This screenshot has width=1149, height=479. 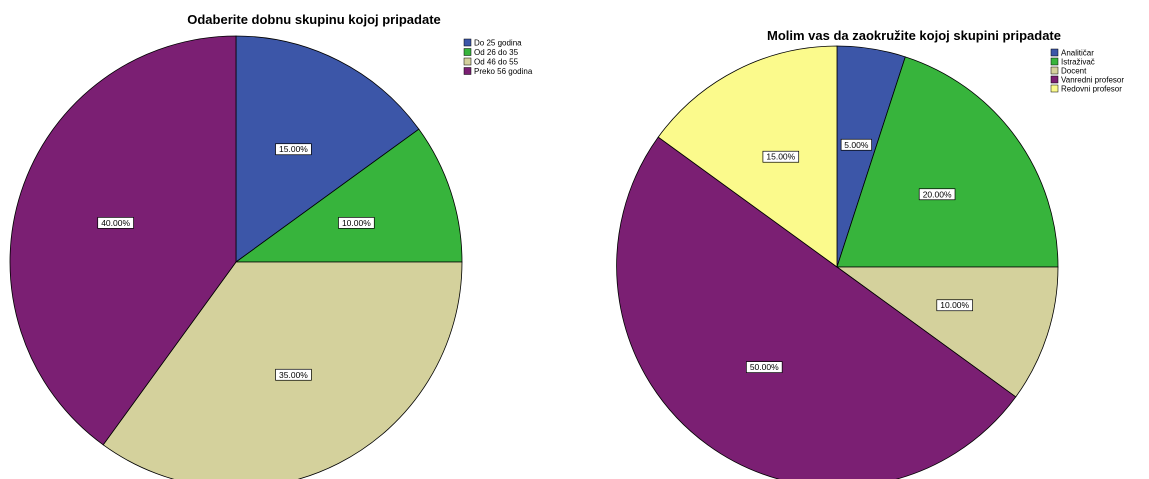 What do you see at coordinates (747, 156) in the screenshot?
I see `pie-slice-redovni-profesor` at bounding box center [747, 156].